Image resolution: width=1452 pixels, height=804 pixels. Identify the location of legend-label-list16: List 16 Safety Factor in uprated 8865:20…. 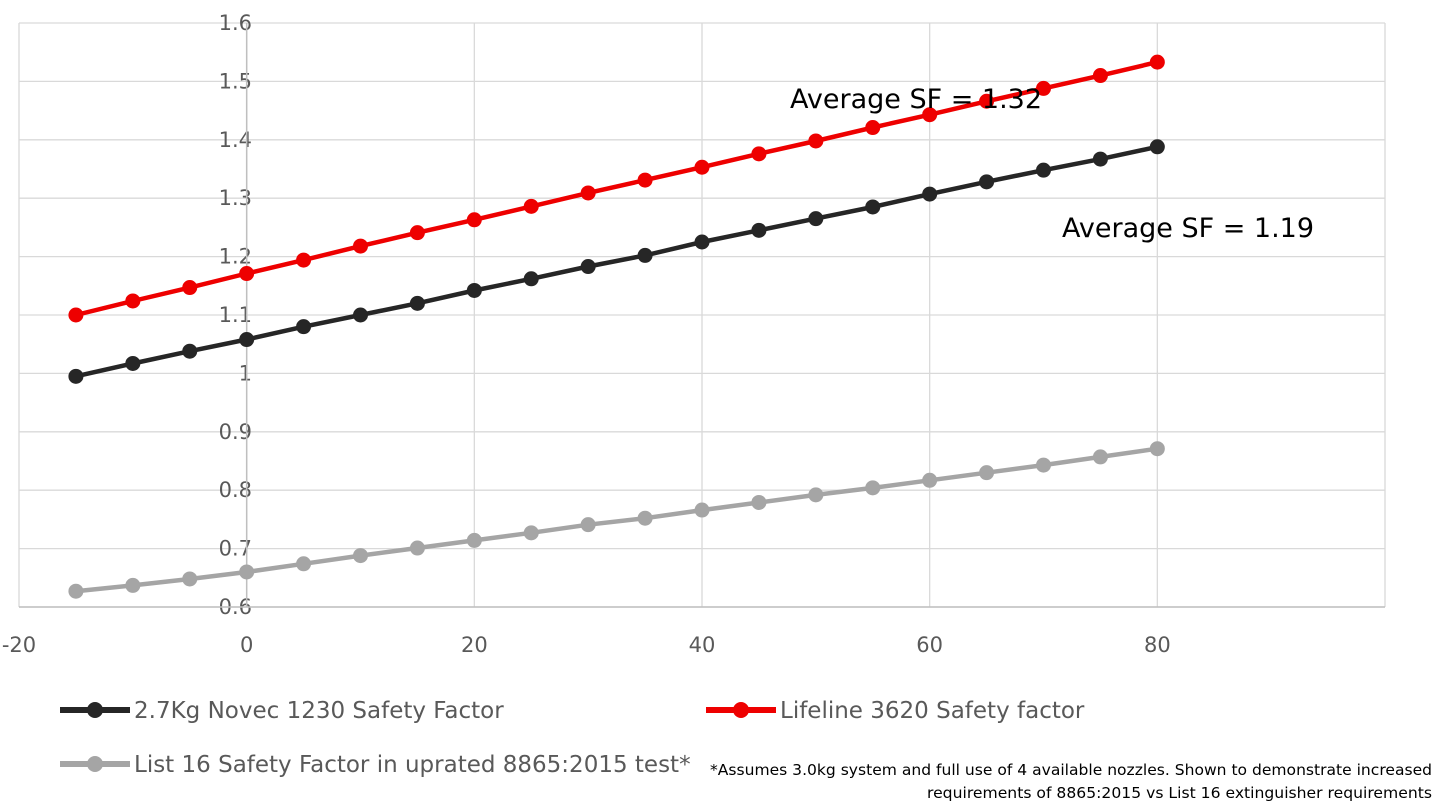
(412, 765).